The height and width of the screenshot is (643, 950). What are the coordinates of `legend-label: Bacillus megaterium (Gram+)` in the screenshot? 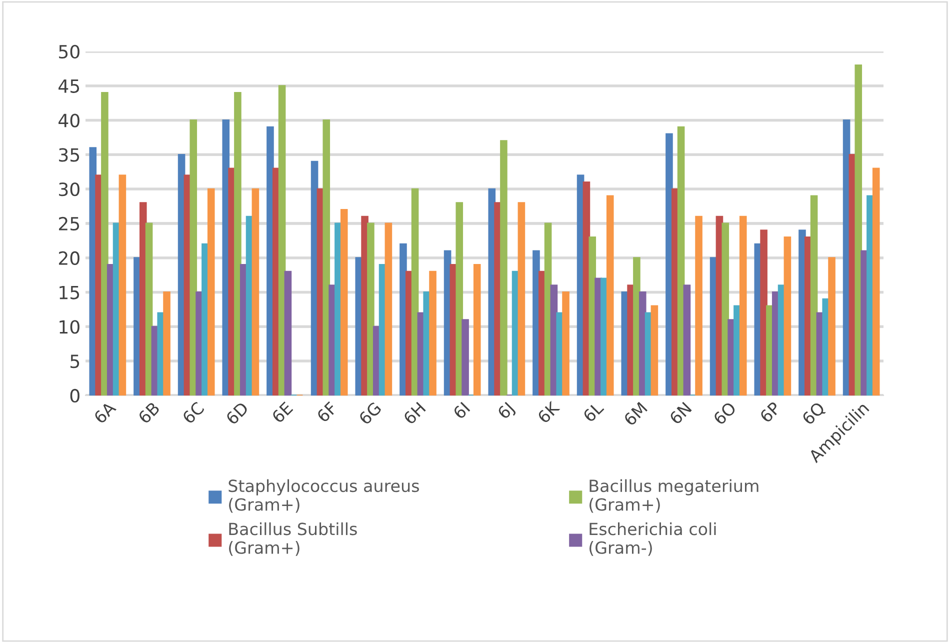 It's located at (674, 496).